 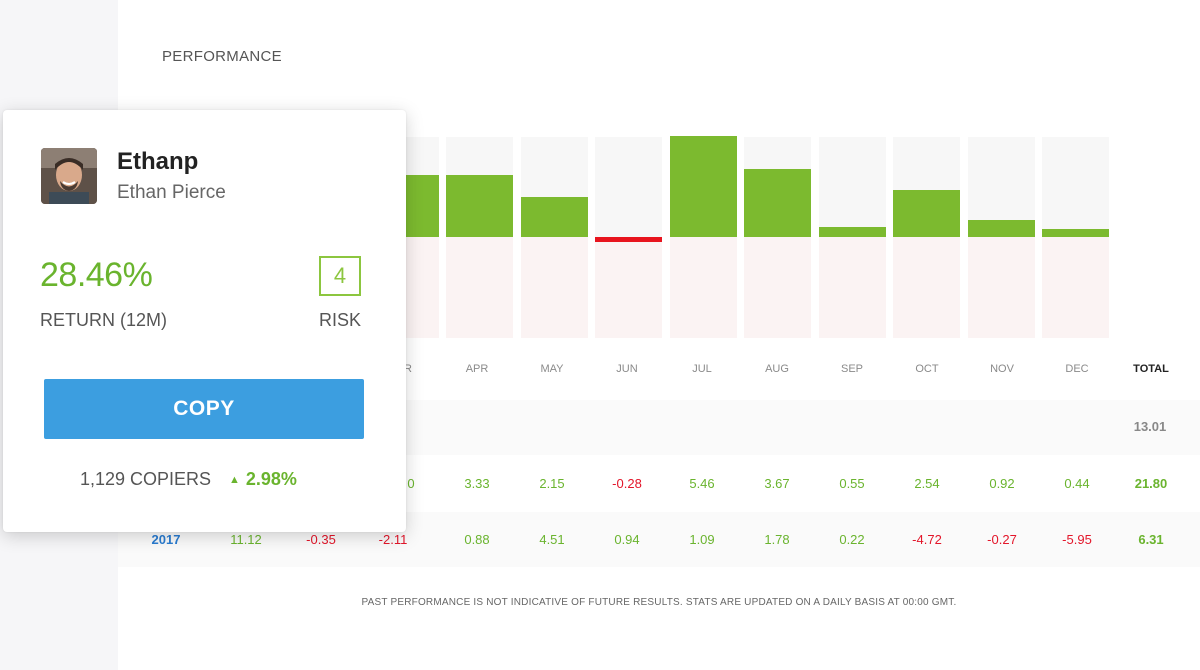 What do you see at coordinates (552, 539) in the screenshot?
I see `table-cell: 4.51` at bounding box center [552, 539].